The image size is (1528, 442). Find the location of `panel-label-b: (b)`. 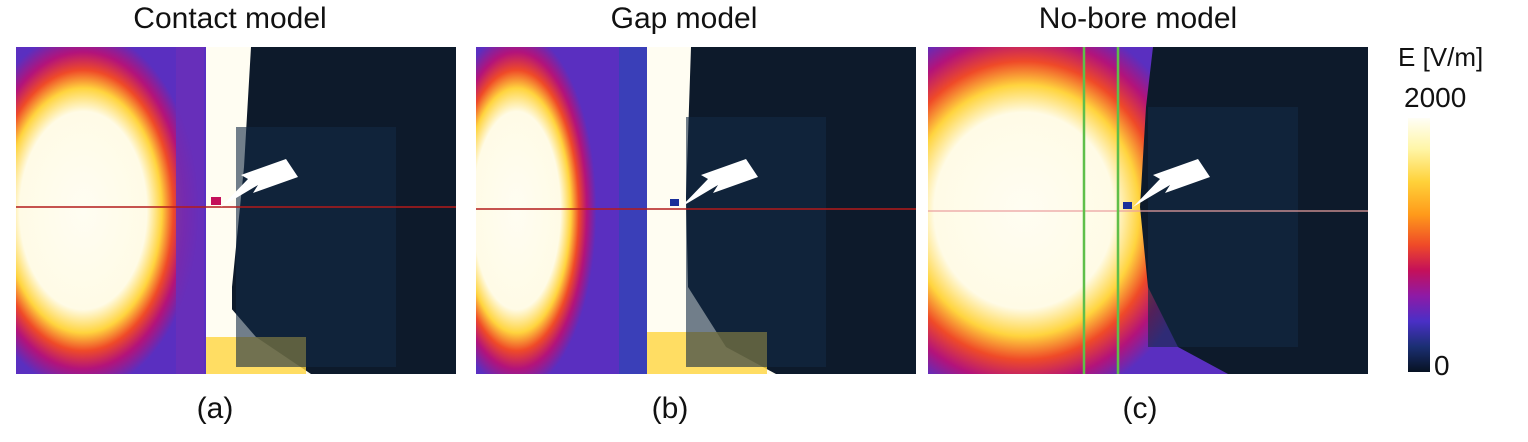

panel-label-b: (b) is located at coordinates (670, 408).